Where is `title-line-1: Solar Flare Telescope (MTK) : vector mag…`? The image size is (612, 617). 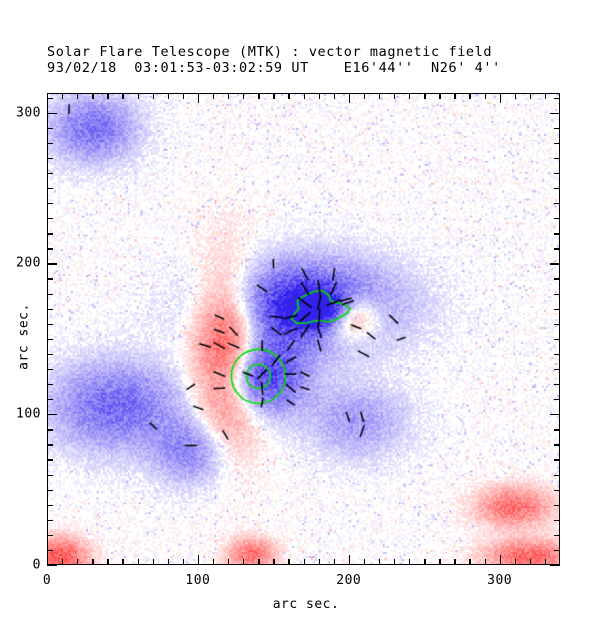 title-line-1: Solar Flare Telescope (MTK) : vector mag… is located at coordinates (270, 52).